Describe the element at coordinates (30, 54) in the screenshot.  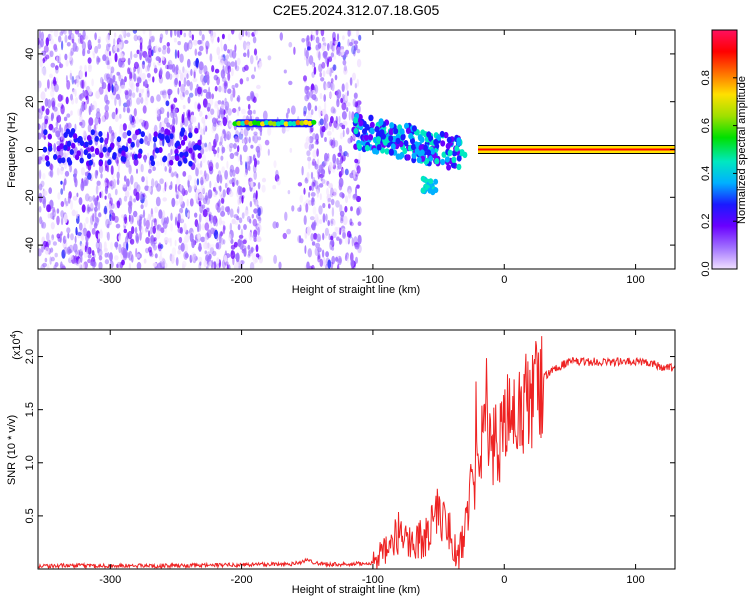
I see `y-tick-label: 40` at that location.